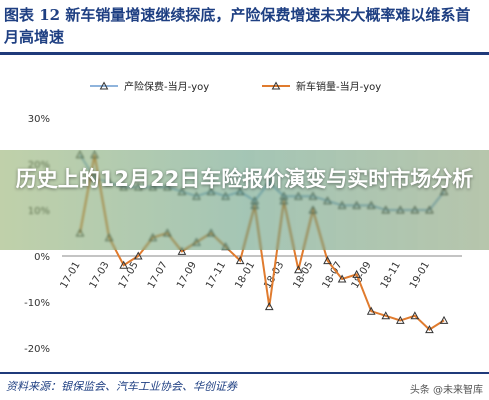 Image resolution: width=489 pixels, height=400 pixels. I want to click on x-tick-label: 19-01, so click(420, 275).